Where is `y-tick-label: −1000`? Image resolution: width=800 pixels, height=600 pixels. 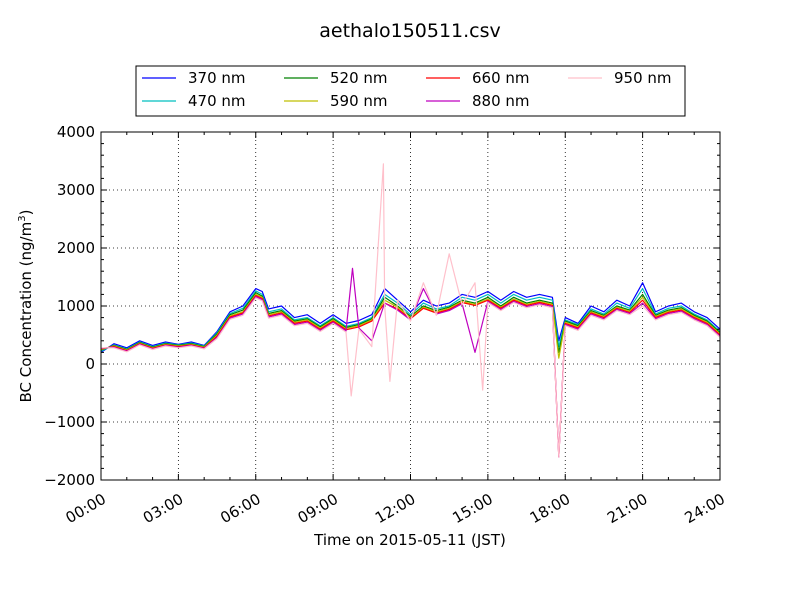
y-tick-label: −1000 is located at coordinates (69, 422).